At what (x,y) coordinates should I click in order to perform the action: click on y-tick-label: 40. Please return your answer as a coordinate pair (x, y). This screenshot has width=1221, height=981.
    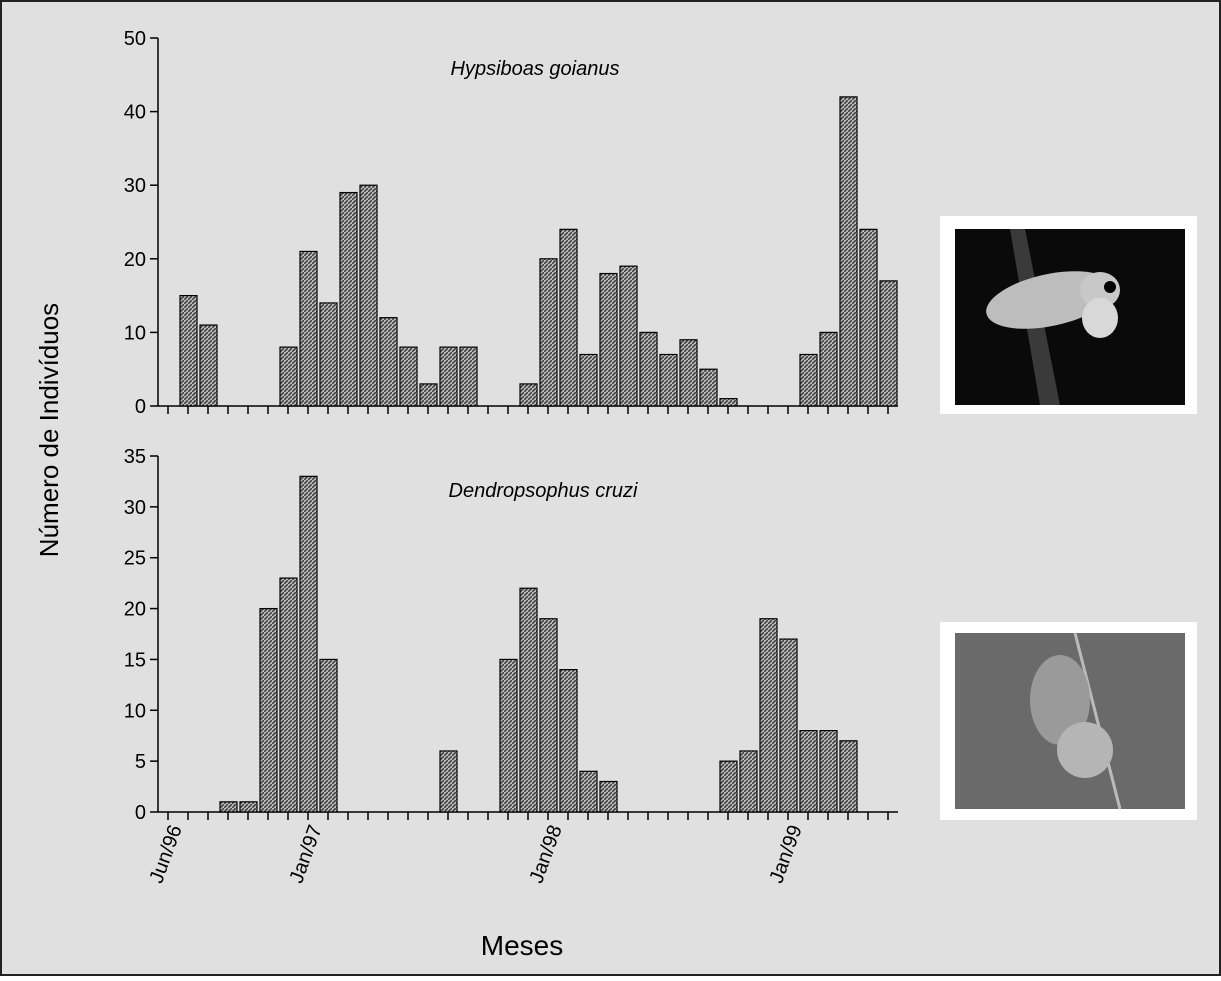
    Looking at the image, I should click on (135, 113).